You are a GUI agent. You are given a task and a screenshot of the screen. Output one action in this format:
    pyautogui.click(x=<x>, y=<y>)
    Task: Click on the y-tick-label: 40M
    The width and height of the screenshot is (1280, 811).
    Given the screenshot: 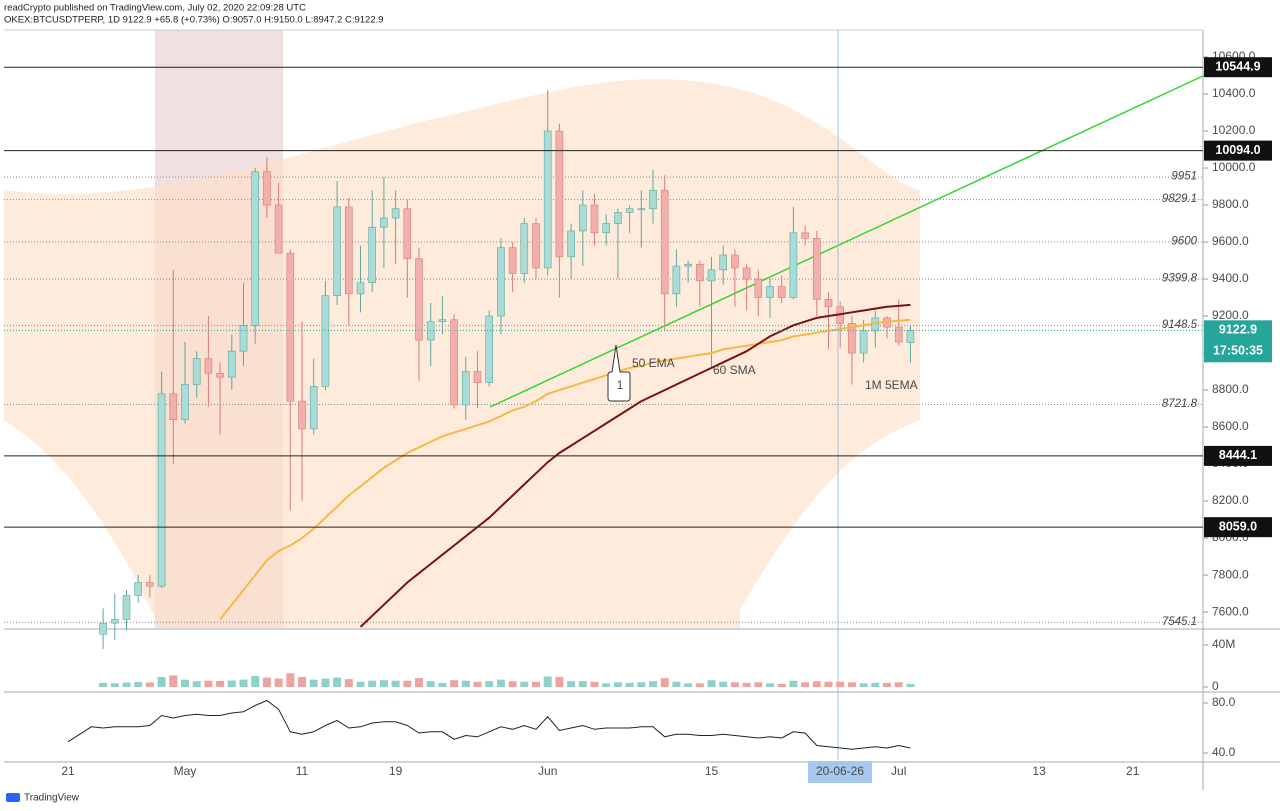 What is the action you would take?
    pyautogui.click(x=1223, y=644)
    